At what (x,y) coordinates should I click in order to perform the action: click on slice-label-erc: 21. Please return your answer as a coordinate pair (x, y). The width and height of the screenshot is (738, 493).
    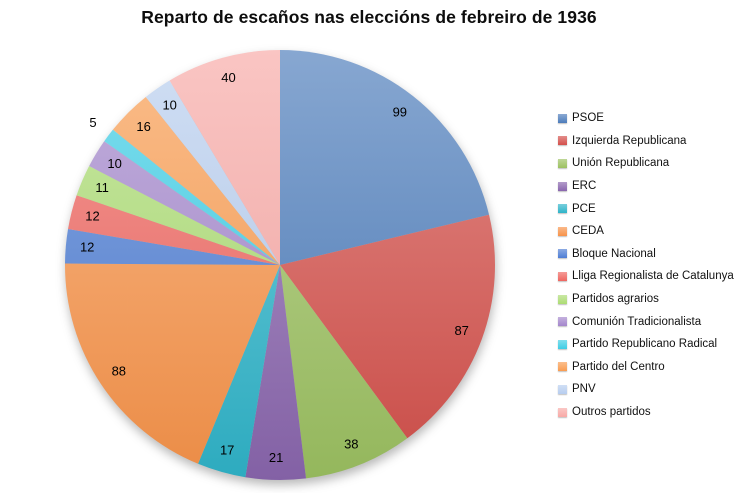
    Looking at the image, I should click on (276, 457).